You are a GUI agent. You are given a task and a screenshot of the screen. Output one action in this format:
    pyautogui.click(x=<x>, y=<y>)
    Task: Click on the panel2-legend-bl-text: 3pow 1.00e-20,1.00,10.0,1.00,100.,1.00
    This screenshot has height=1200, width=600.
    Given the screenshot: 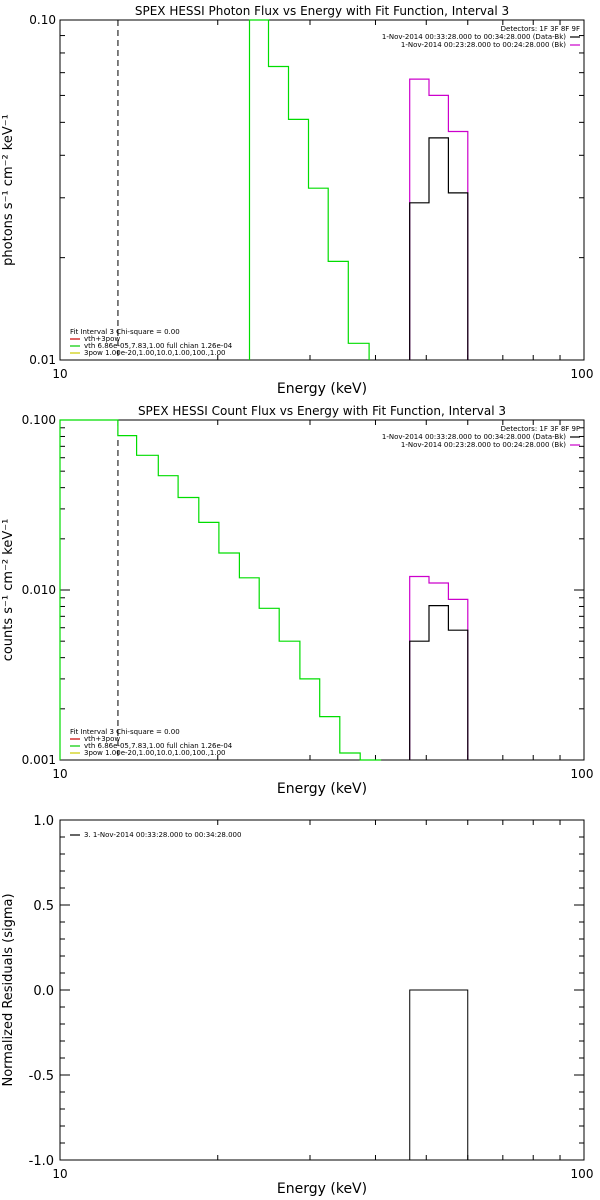 What is the action you would take?
    pyautogui.click(x=155, y=753)
    